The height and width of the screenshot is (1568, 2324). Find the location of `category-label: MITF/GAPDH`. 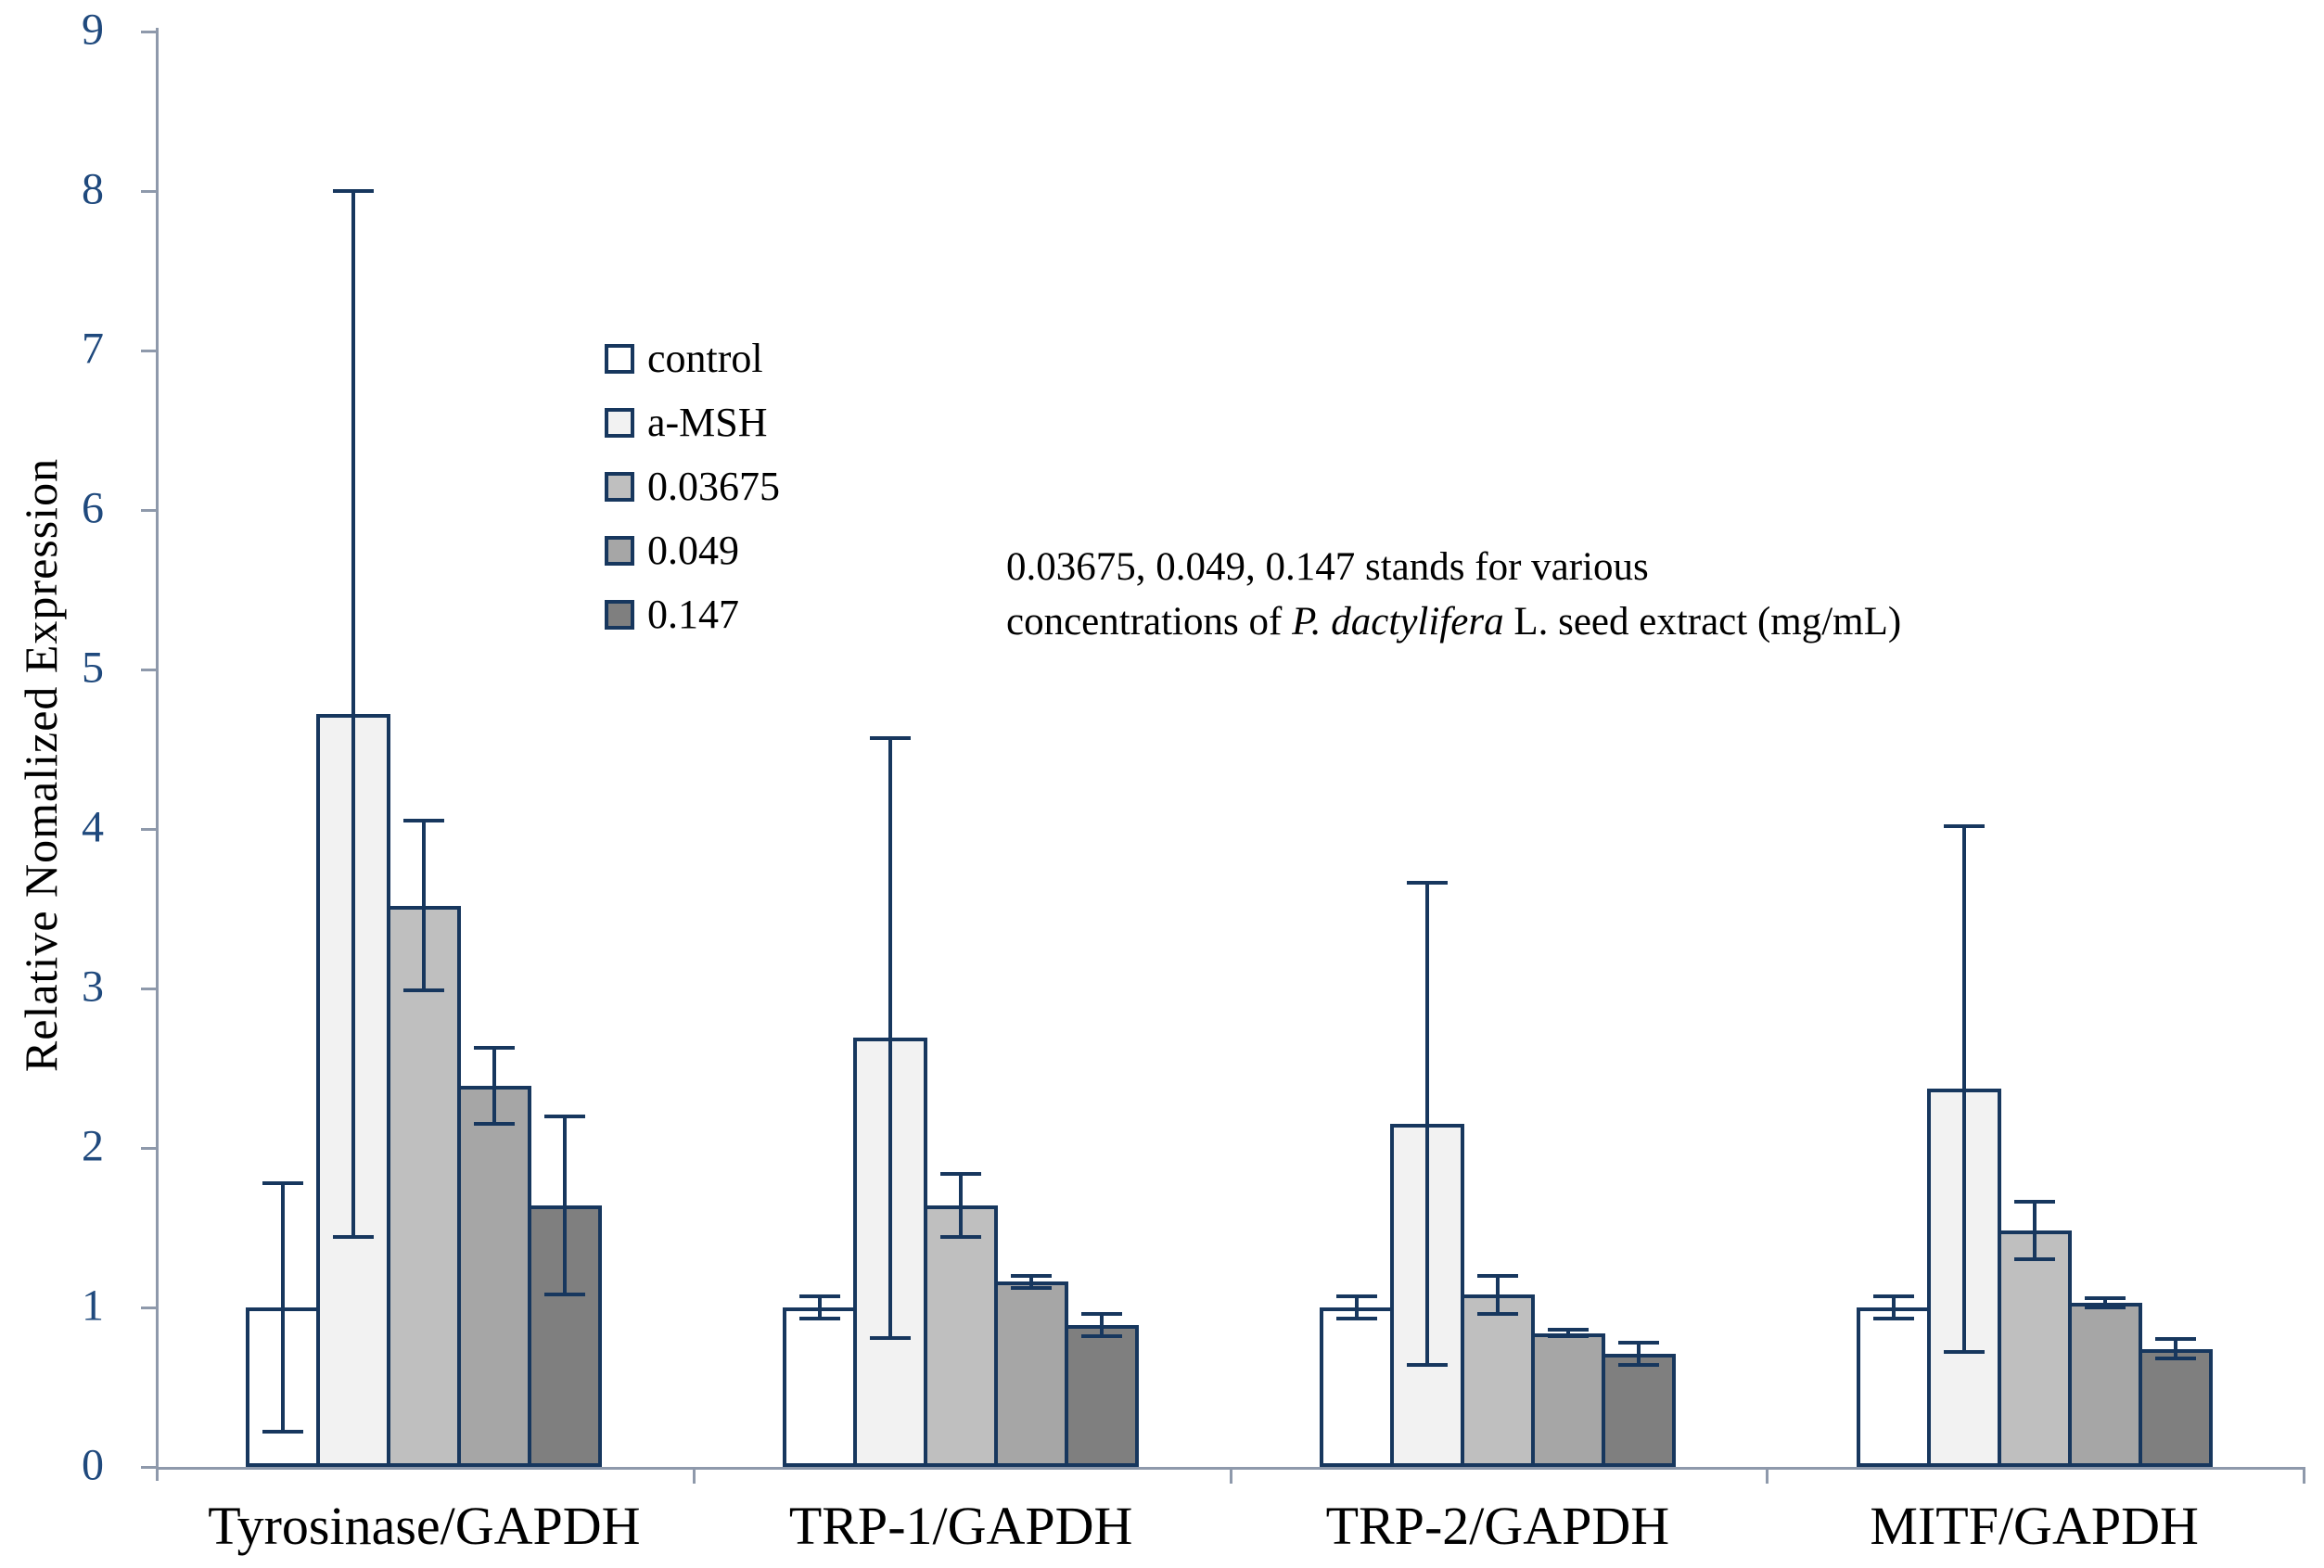

category-label: MITF/GAPDH is located at coordinates (2035, 1526).